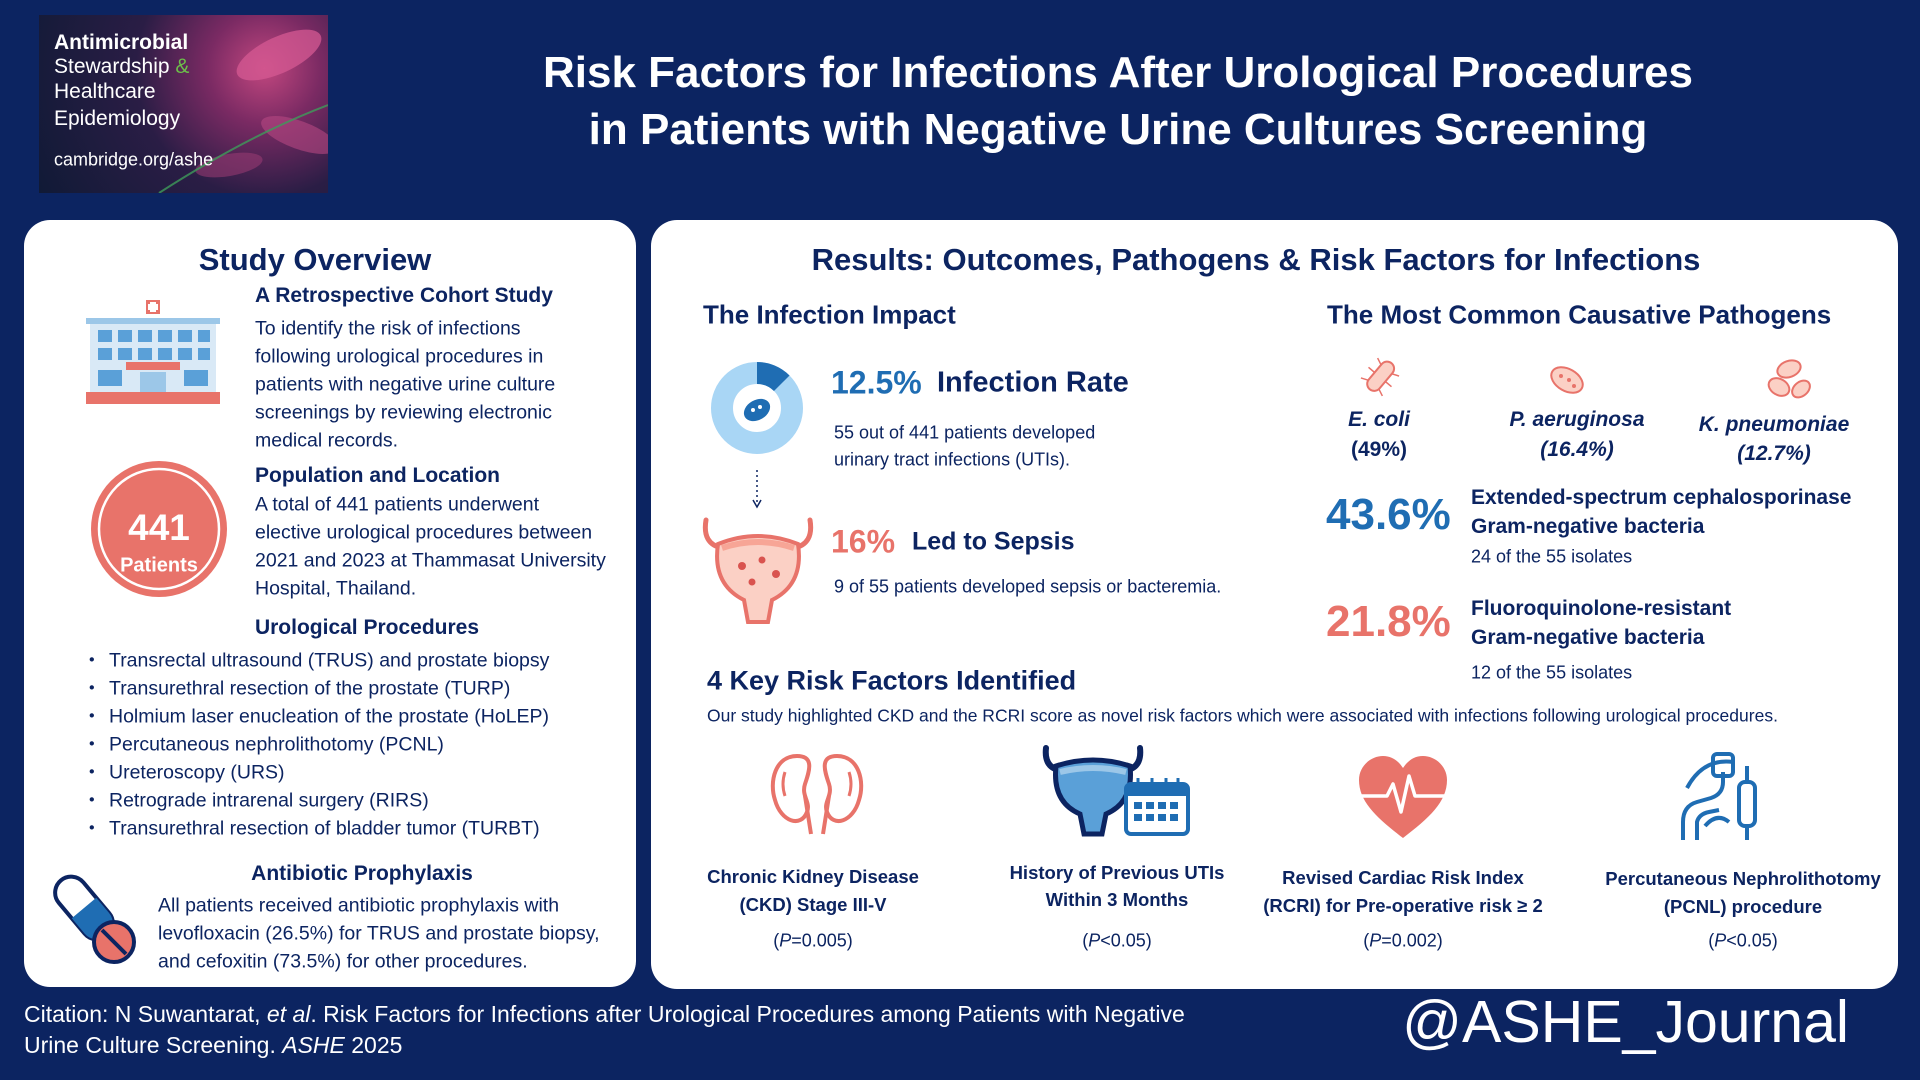 This screenshot has height=1080, width=1920. Describe the element at coordinates (1403, 877) in the screenshot. I see `risk-factor-label: Revised Cardiac Risk Index` at that location.